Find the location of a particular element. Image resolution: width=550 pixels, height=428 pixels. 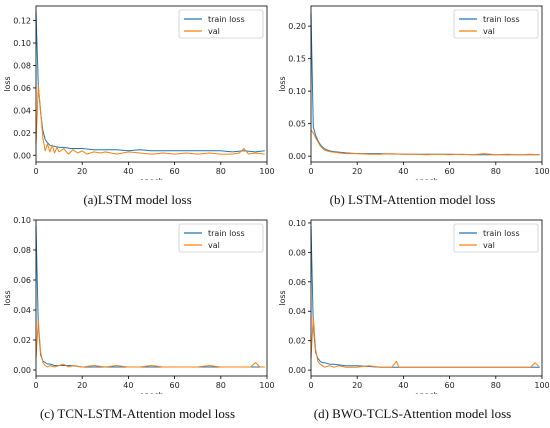

chart-caption-c: (c) TCN-LSTM-Attention model loss is located at coordinates (137, 413).